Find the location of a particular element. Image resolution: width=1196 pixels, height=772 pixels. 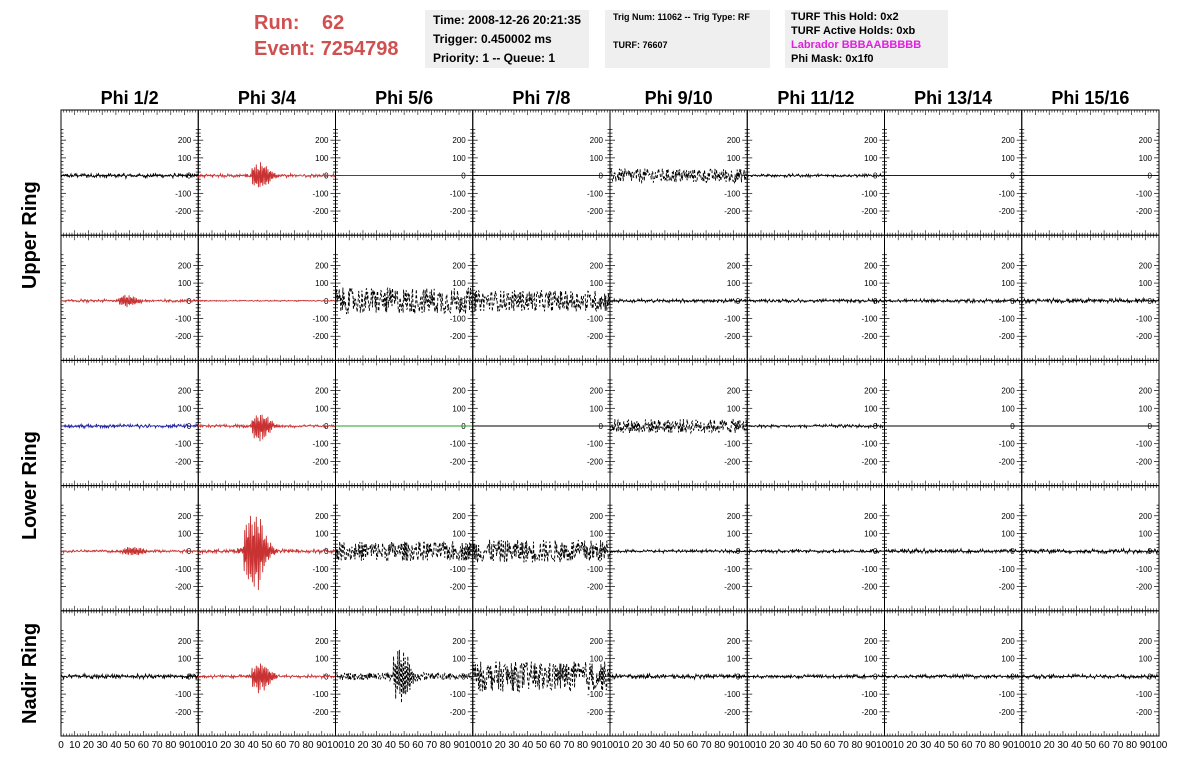

column-title: Phi 11/12 is located at coordinates (815, 98).